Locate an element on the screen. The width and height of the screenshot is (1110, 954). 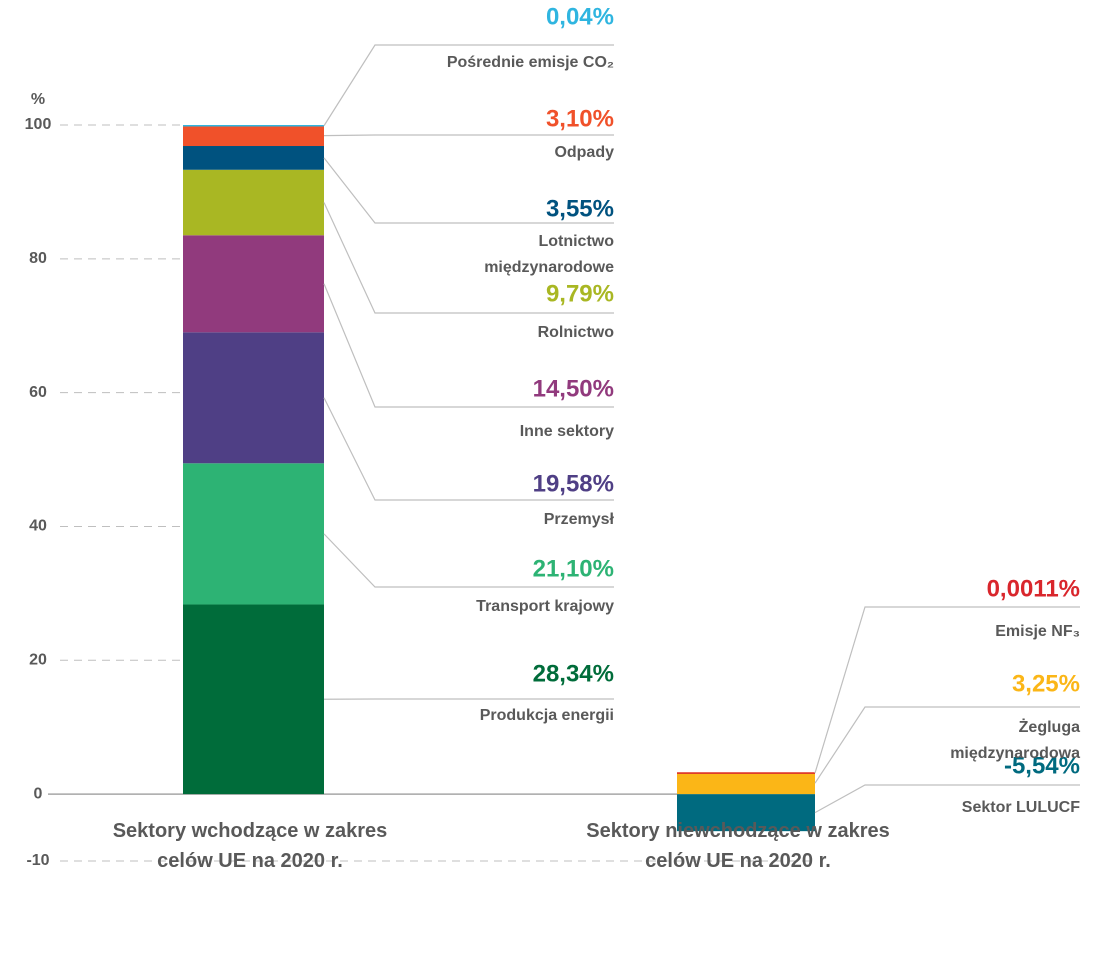
y-tick-label: 20 is located at coordinates (38, 659).